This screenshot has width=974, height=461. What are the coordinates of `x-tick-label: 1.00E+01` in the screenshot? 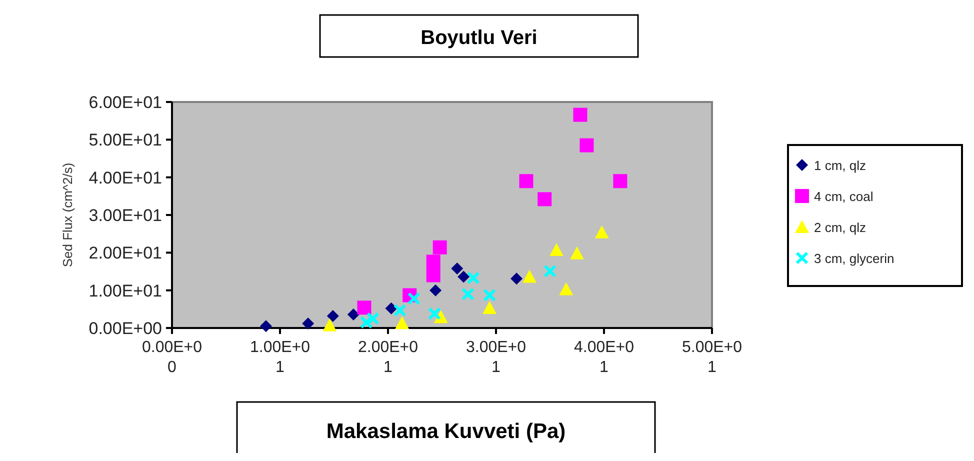 It's located at (280, 357).